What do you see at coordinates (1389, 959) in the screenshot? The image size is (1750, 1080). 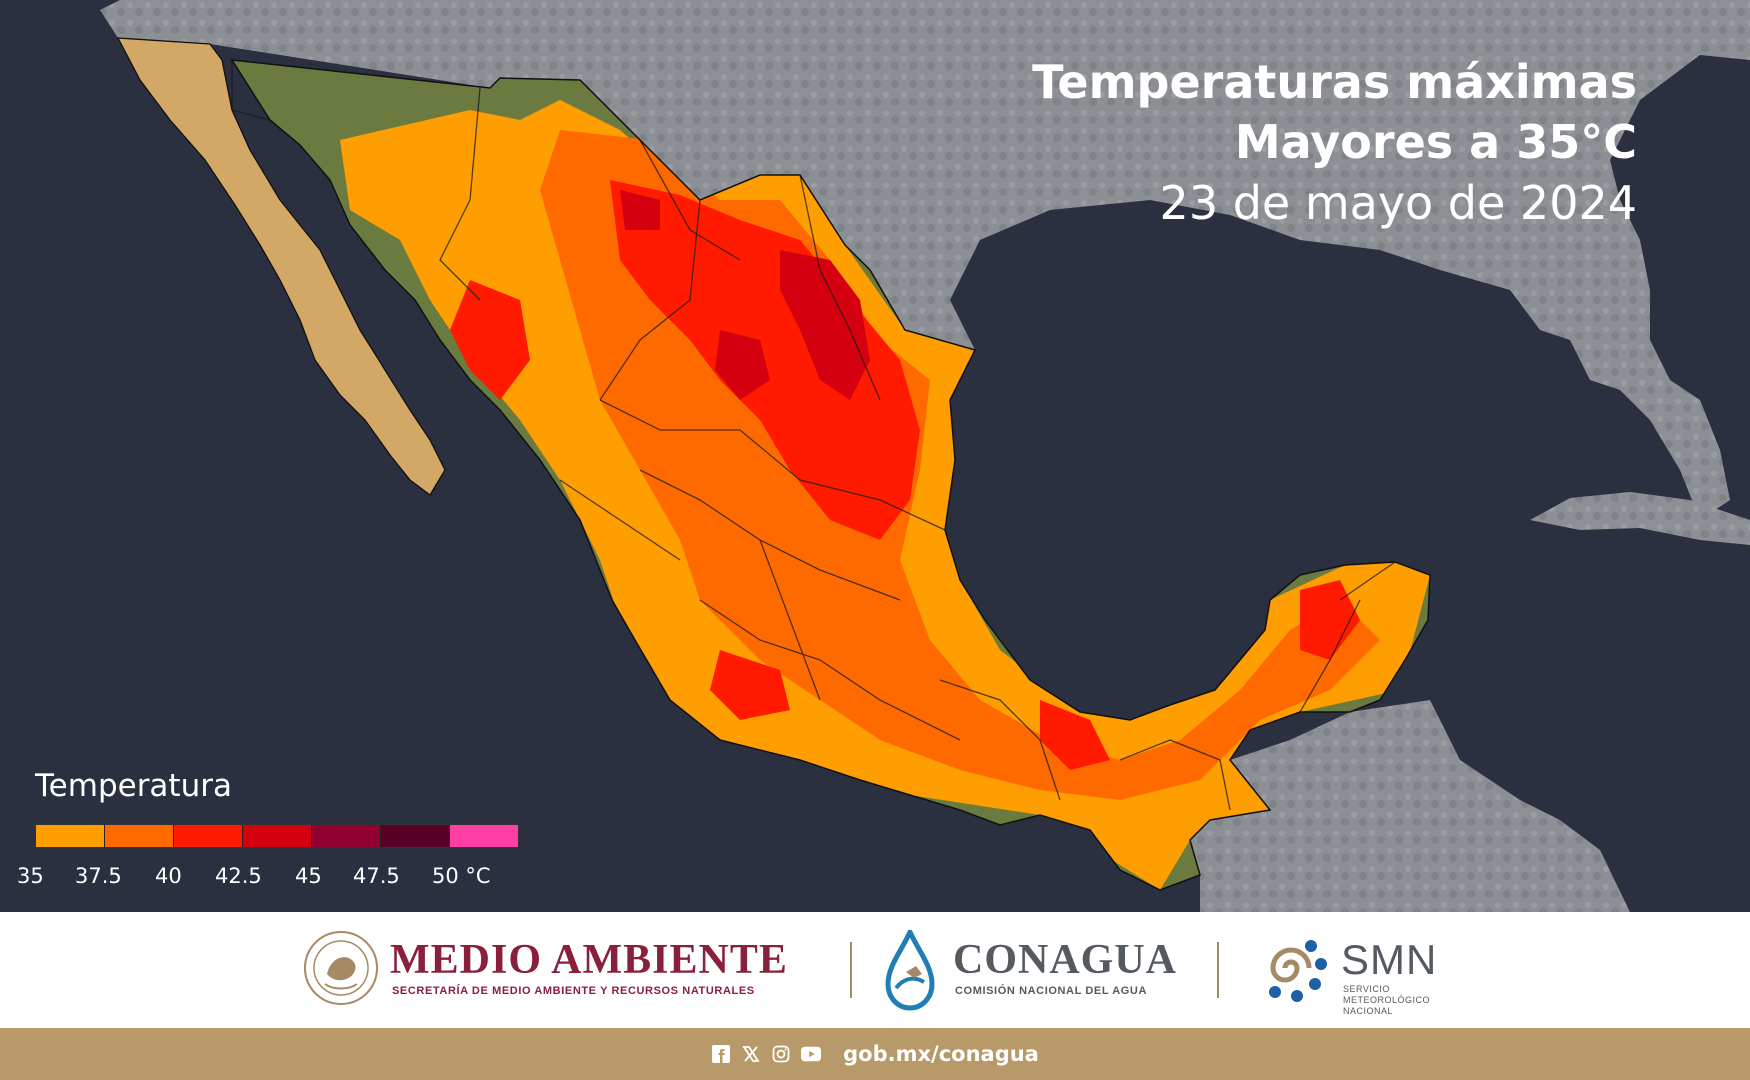 I see `smn-name: SMN` at bounding box center [1389, 959].